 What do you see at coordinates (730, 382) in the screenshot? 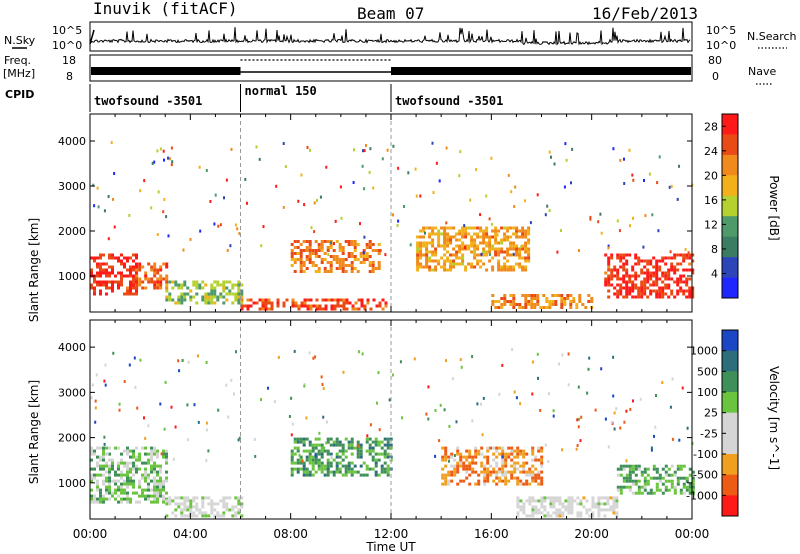
I see `colorbar-swatch` at bounding box center [730, 382].